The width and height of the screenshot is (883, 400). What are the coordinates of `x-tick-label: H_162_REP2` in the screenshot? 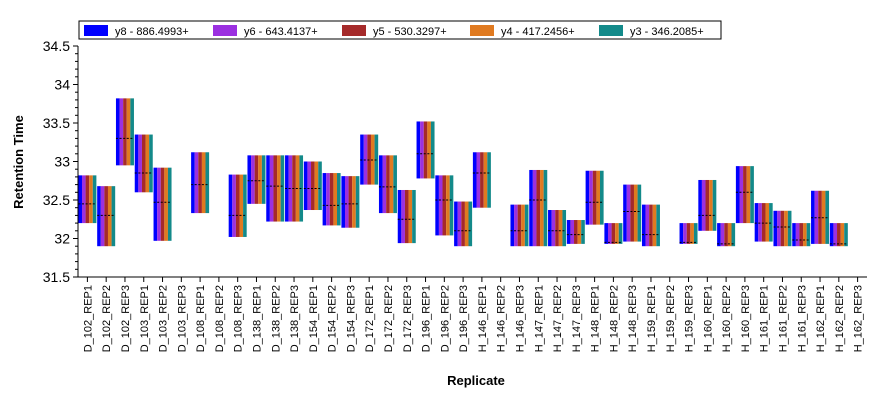 It's located at (840, 318).